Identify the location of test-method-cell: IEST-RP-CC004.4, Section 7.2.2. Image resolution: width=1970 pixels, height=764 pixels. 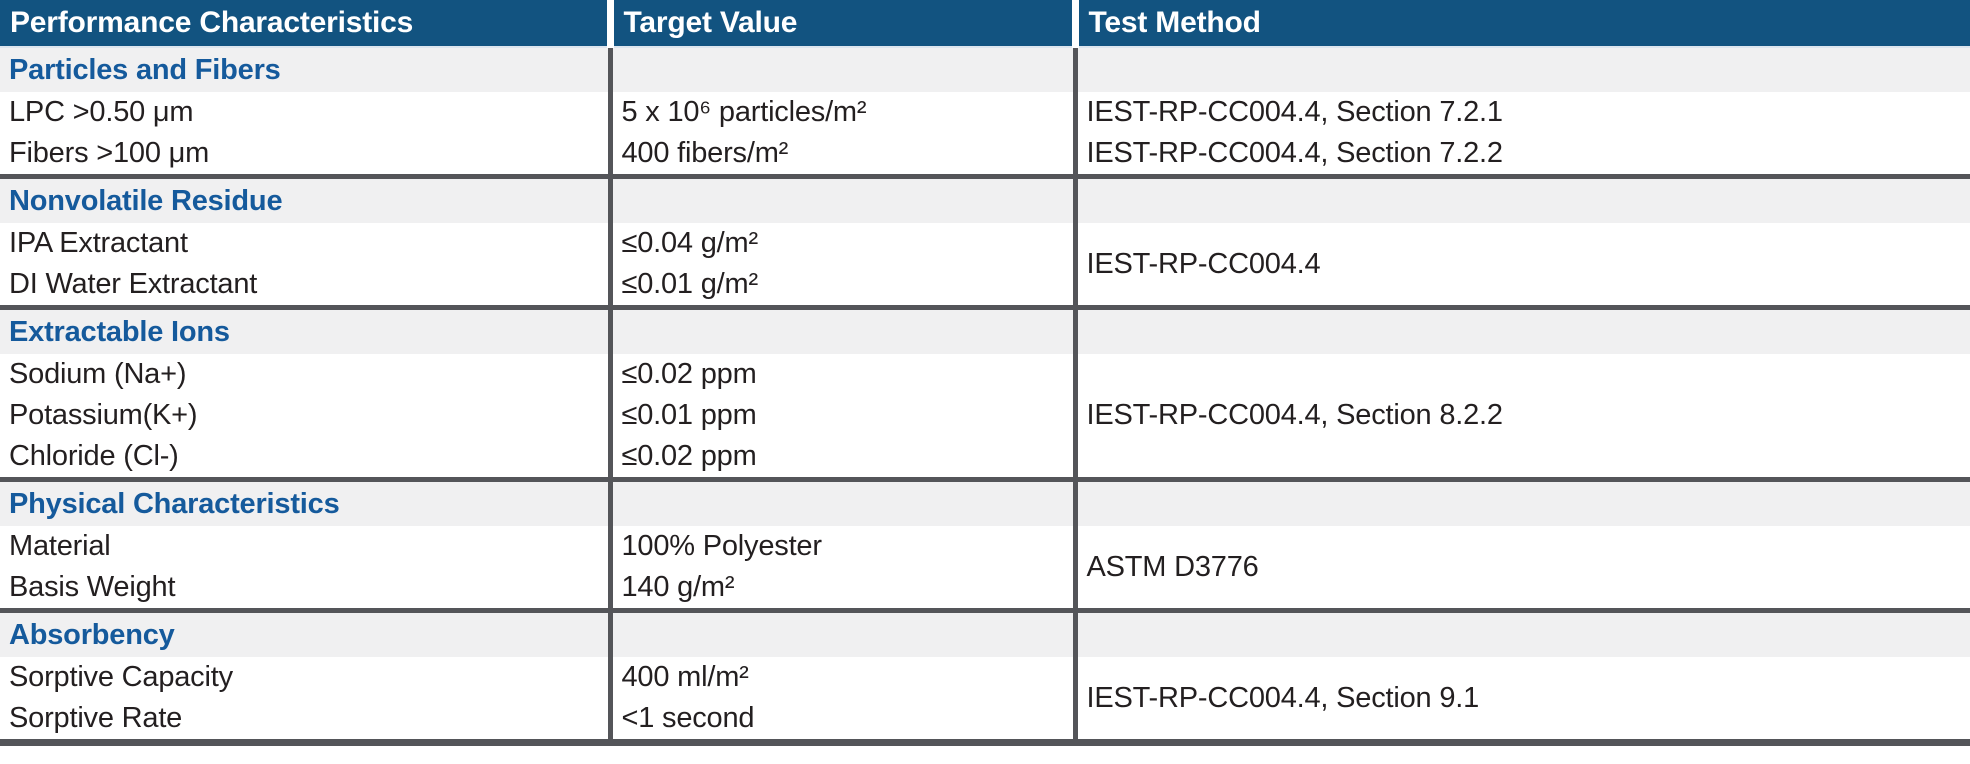
(1521, 155).